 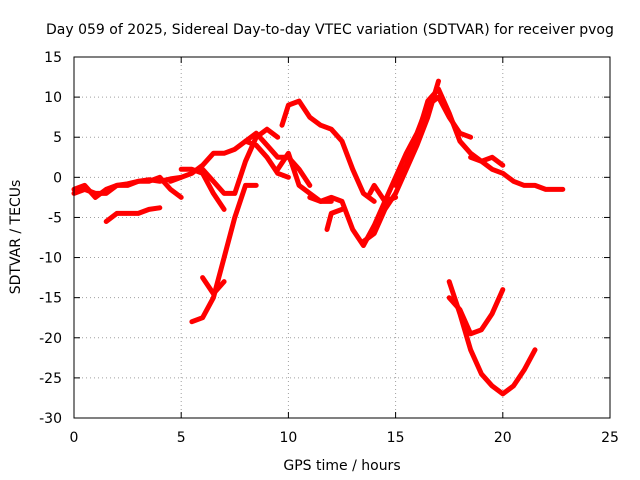 I want to click on y-tick-labels: -30 -25 -20 -15 -10 -5 0 5 10 15, so click(x=50, y=238).